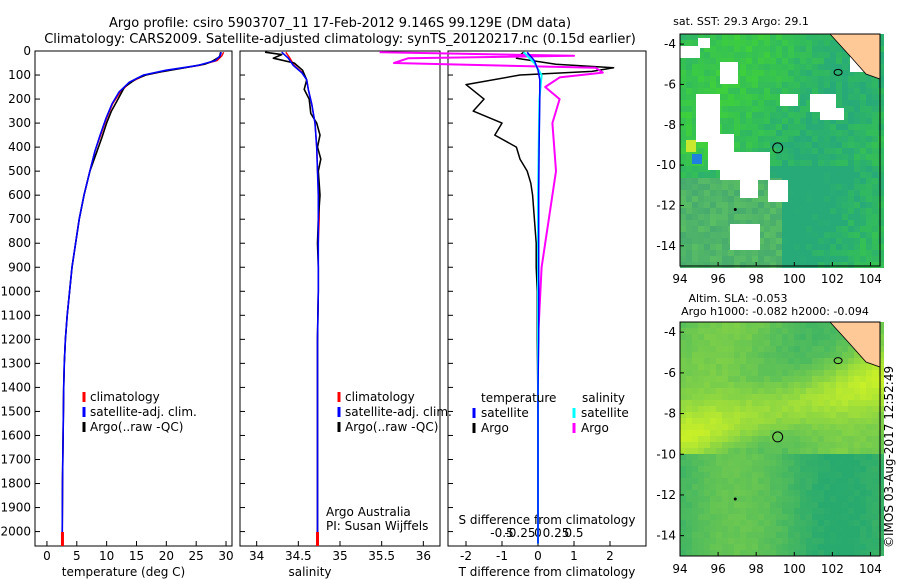 The width and height of the screenshot is (900, 580). Describe the element at coordinates (666, 495) in the screenshot. I see `sla-map-y-tick-label: -12` at that location.